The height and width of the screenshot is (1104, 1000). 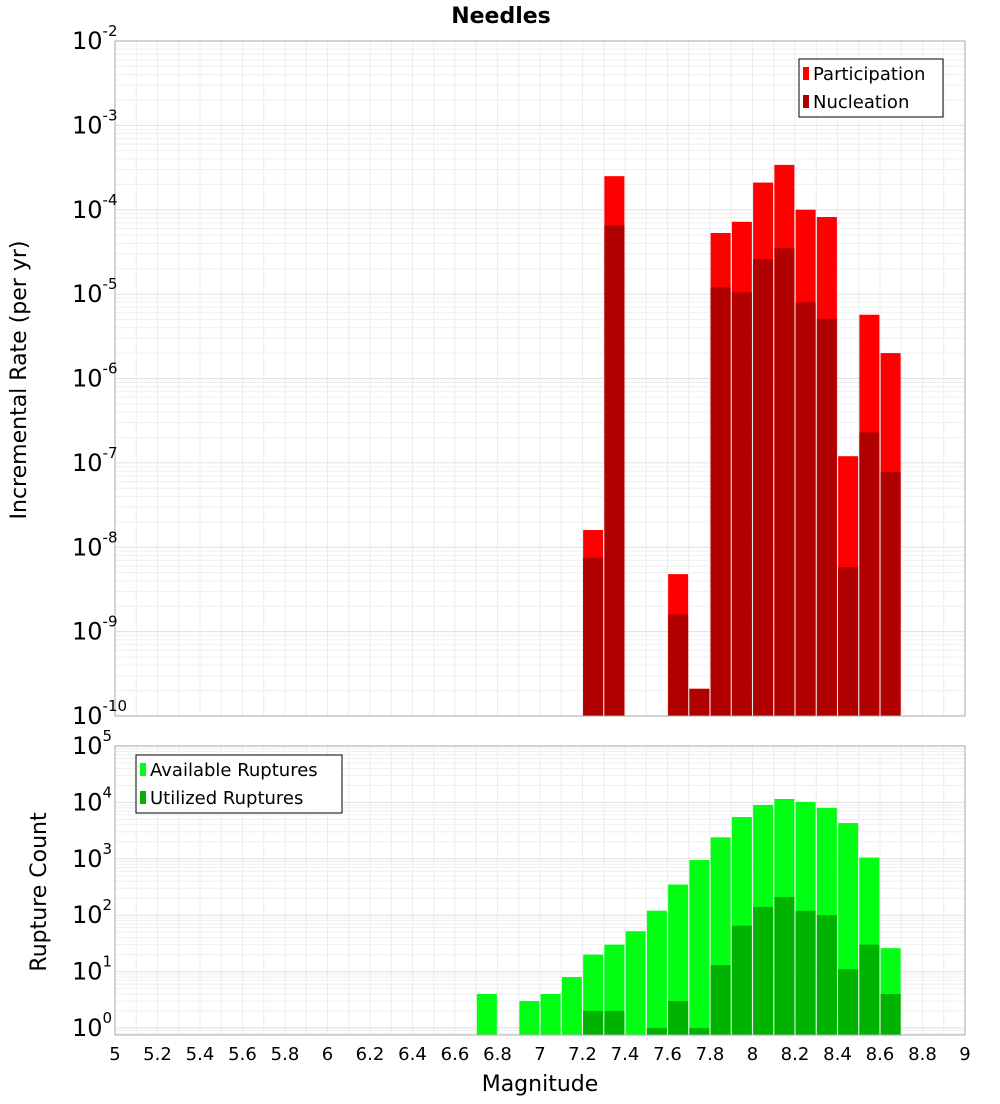 What do you see at coordinates (412, 1054) in the screenshot?
I see `x-tick-label: 6.4` at bounding box center [412, 1054].